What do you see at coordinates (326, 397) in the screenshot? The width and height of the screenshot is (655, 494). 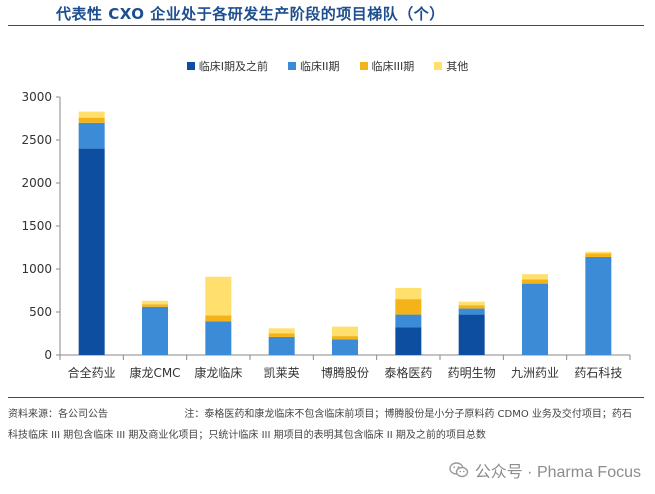 I see `footer-divider` at bounding box center [326, 397].